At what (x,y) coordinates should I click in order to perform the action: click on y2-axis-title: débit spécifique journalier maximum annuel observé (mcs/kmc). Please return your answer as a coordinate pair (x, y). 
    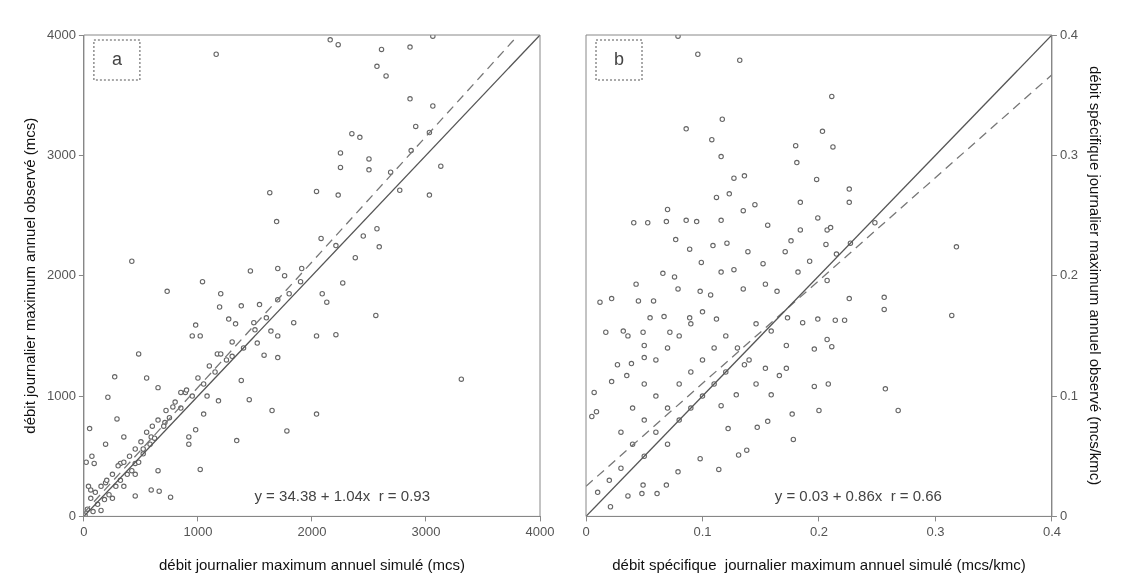
    Looking at the image, I should click on (1095, 276).